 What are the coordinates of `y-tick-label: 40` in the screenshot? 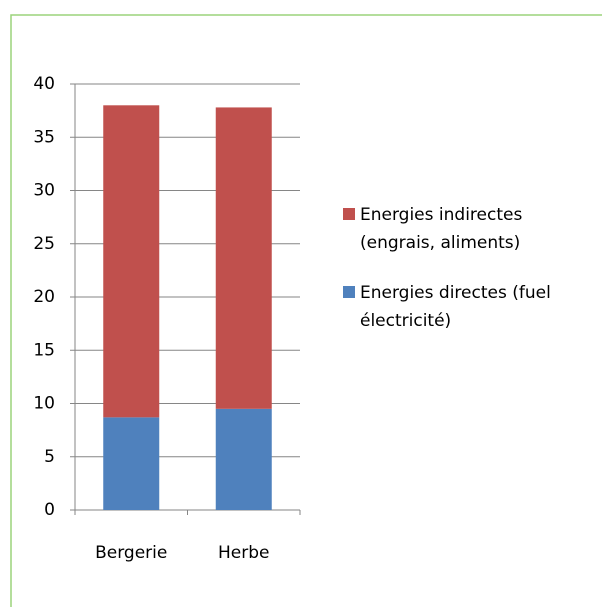 It's located at (44, 84).